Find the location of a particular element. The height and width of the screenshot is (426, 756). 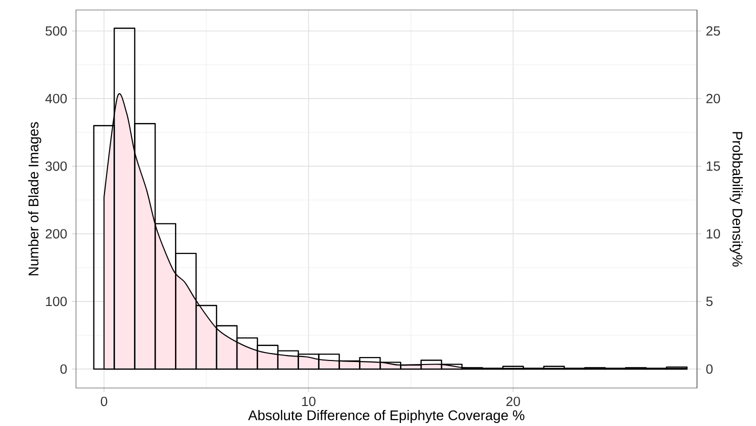

y-tick-label: 300 is located at coordinates (56, 166).